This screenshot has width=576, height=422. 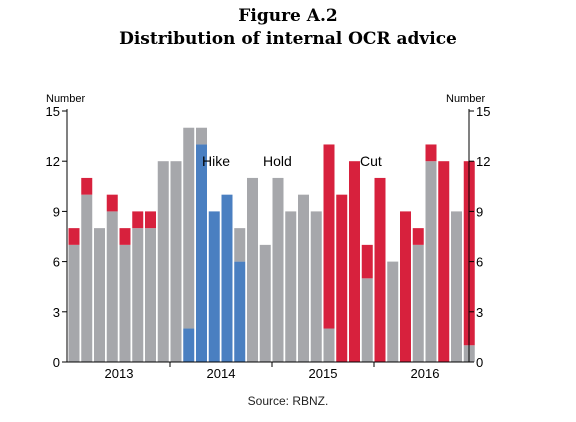 I want to click on source-note: Source: RBNZ., so click(x=288, y=401).